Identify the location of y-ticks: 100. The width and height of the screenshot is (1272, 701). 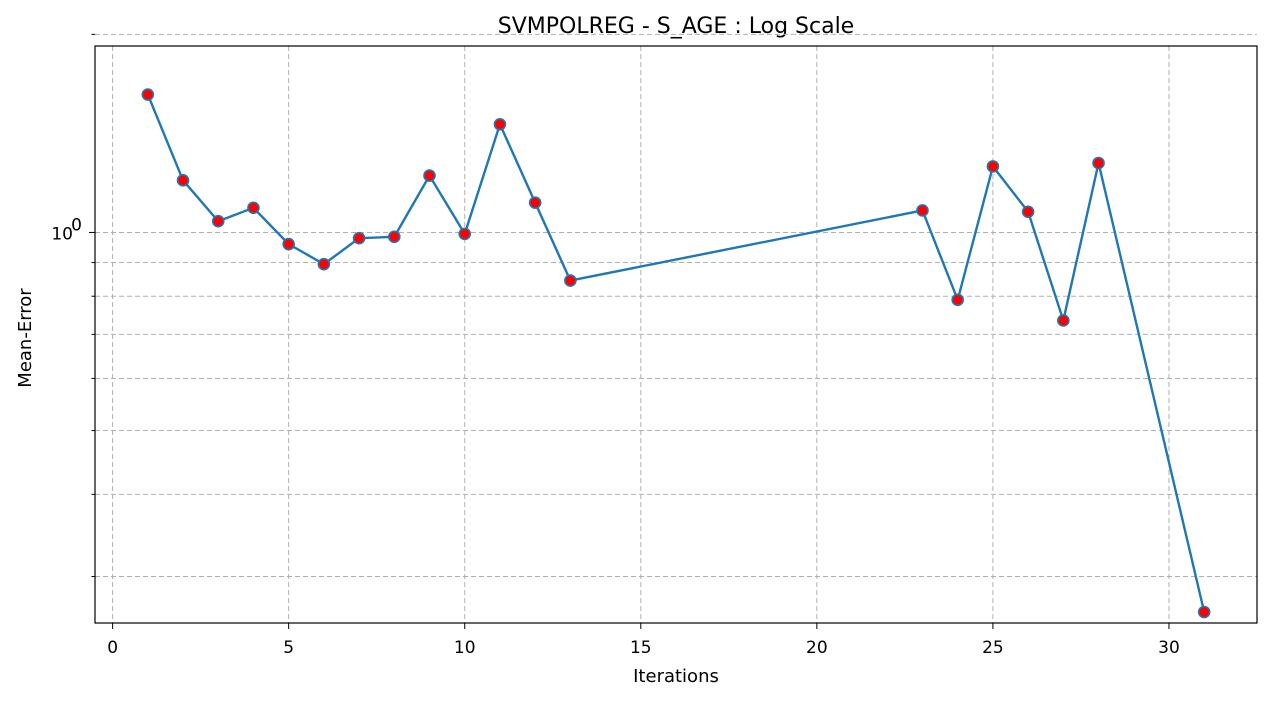
(73, 305).